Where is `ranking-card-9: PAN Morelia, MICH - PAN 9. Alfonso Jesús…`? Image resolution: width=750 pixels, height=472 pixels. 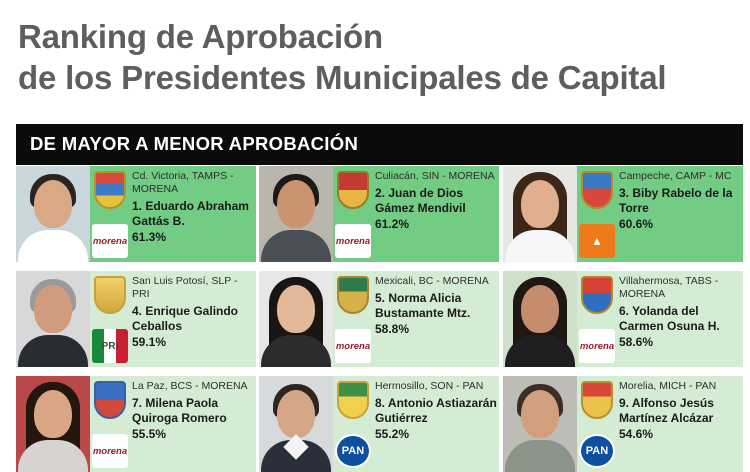
ranking-card-9: PAN Morelia, MICH - PAN 9. Alfonso Jesús… is located at coordinates (623, 424).